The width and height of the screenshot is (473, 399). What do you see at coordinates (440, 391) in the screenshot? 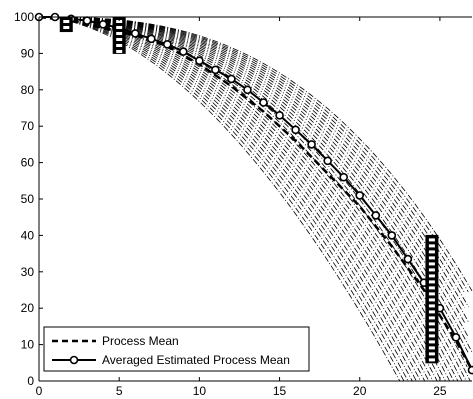
I see `x-tick-label: 25` at bounding box center [440, 391].